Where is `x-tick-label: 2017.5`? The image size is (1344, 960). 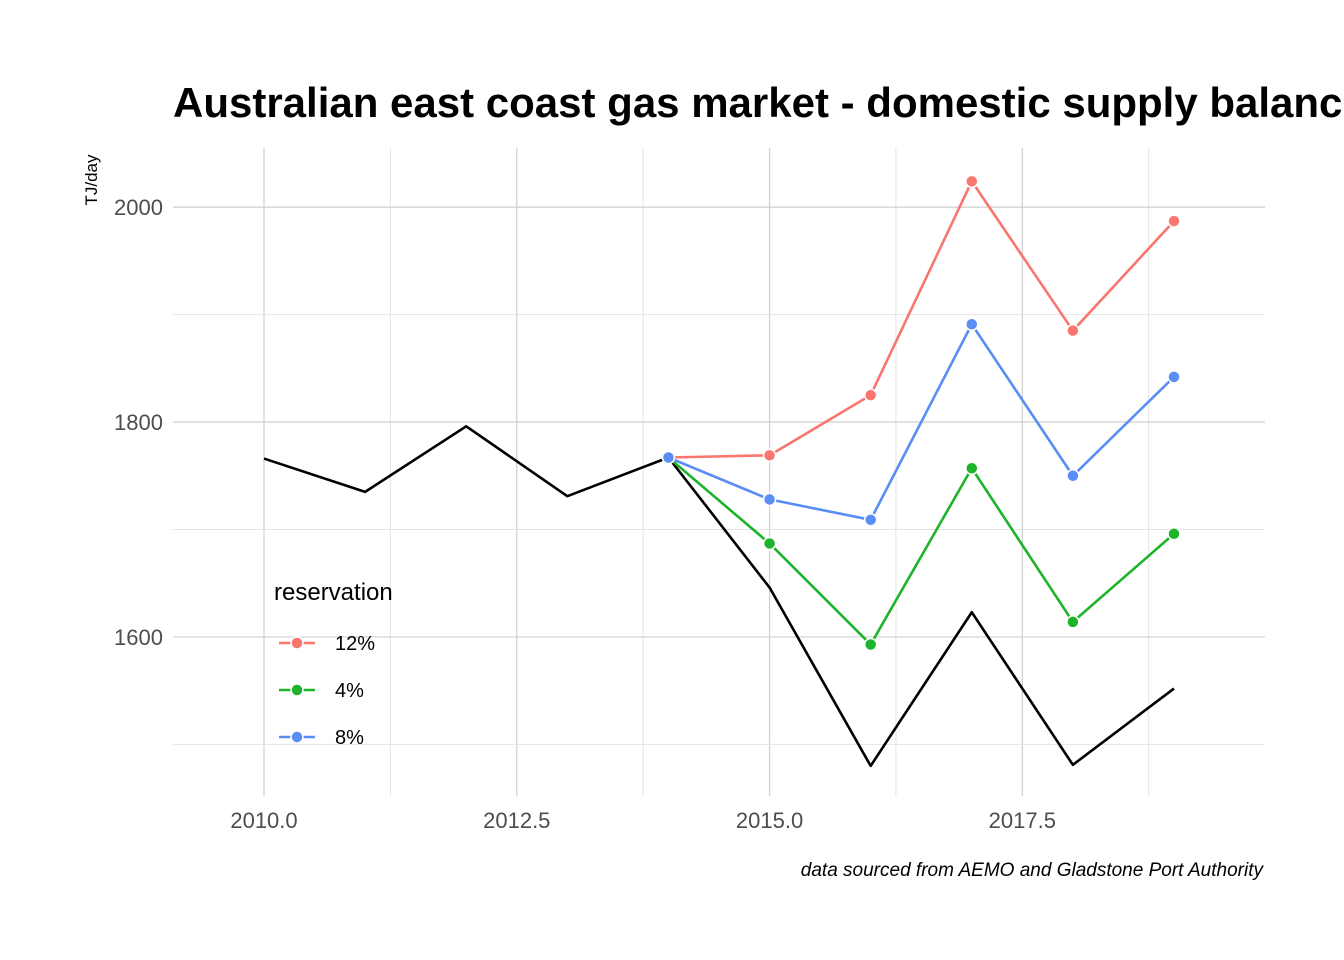 x-tick-label: 2017.5 is located at coordinates (1022, 820).